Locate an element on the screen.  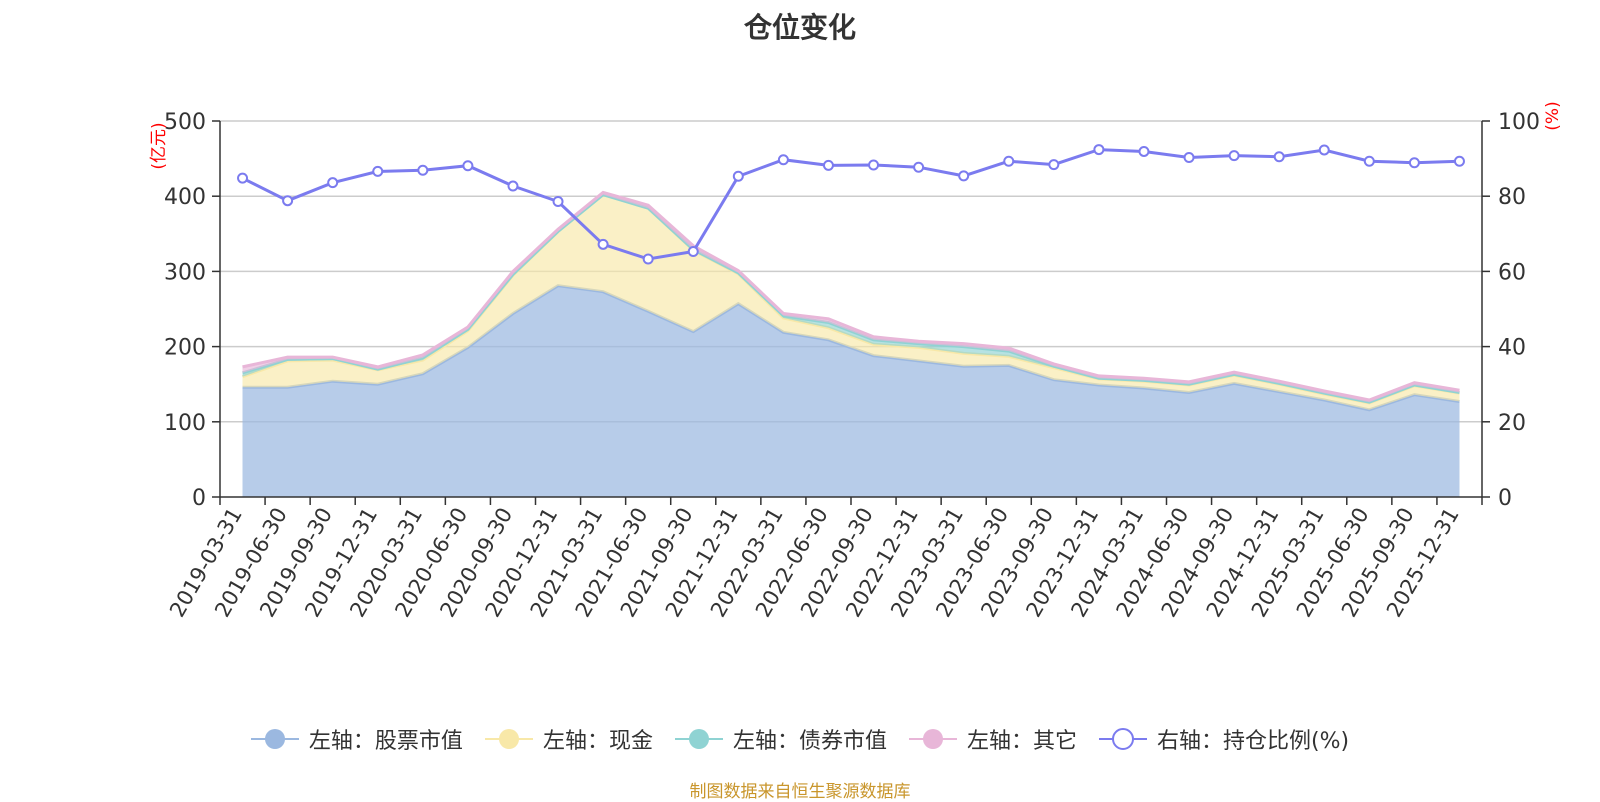
right-tick-label: 60 is located at coordinates (1512, 272).